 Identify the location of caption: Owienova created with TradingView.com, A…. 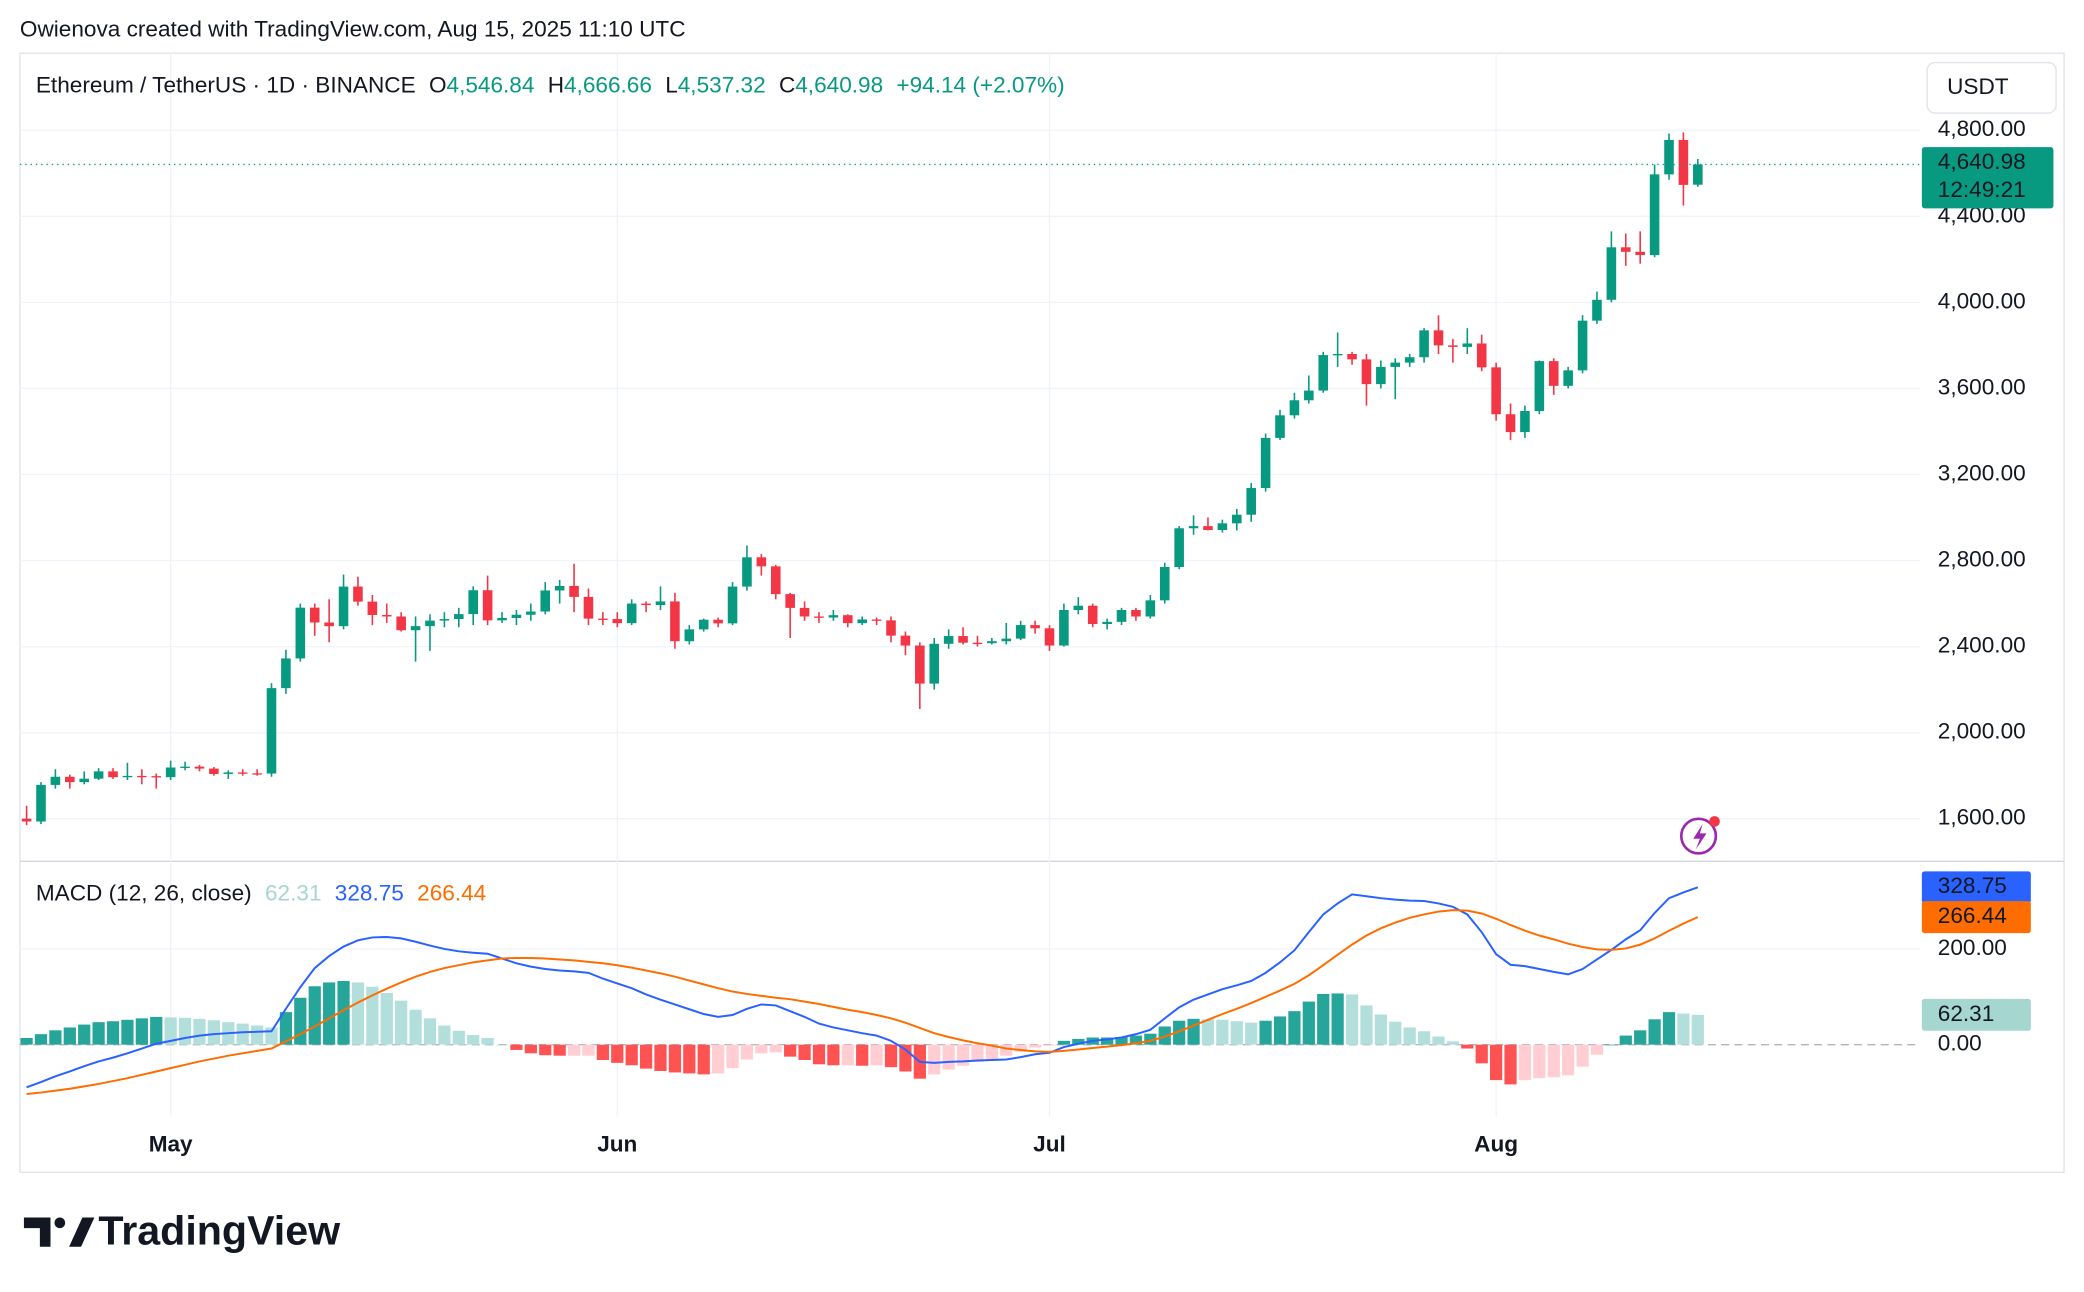
(353, 29).